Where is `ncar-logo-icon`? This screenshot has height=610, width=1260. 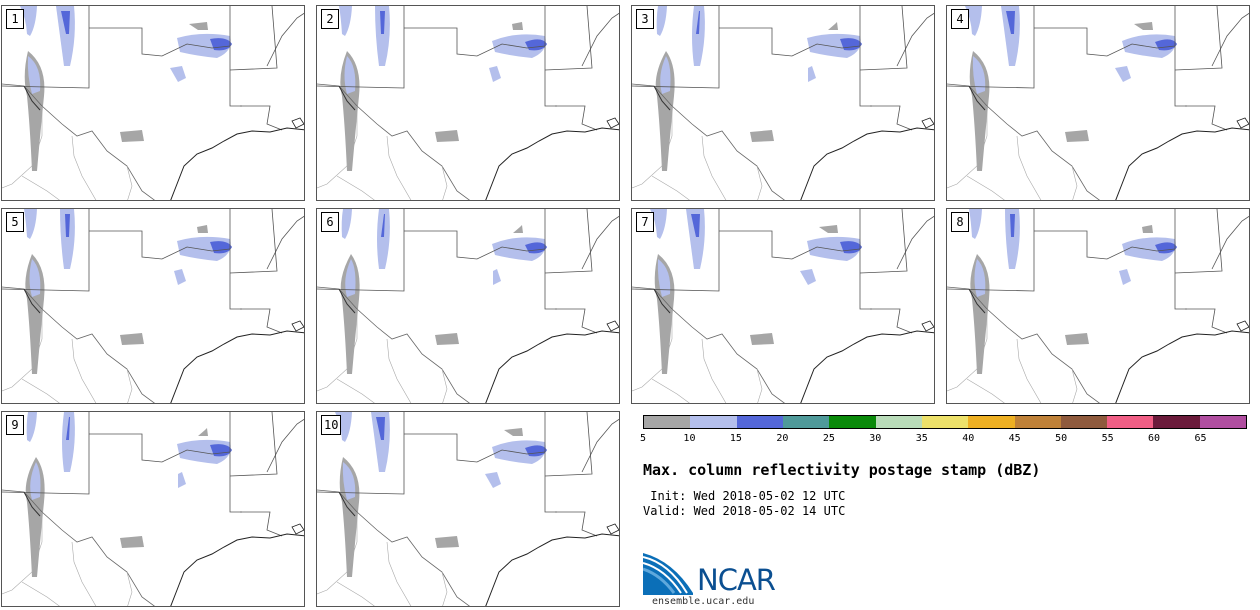
ncar-logo-icon is located at coordinates (668, 574).